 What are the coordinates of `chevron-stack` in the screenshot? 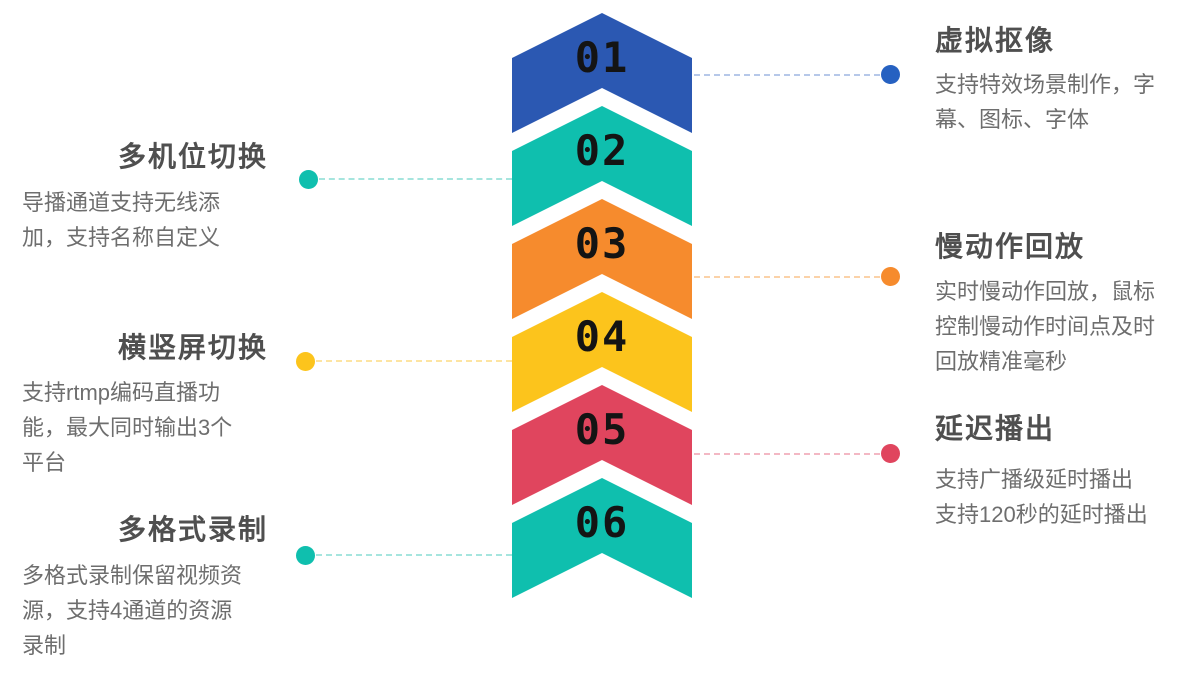 It's located at (602, 305).